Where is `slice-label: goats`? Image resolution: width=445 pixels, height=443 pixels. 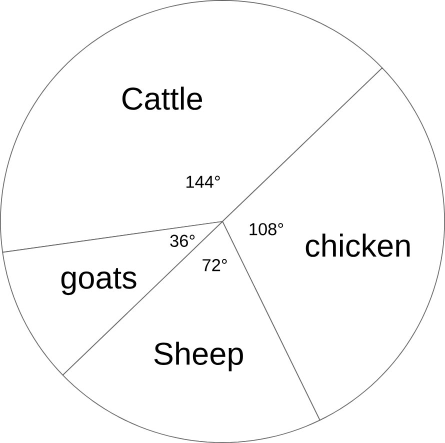
slice-label: goats is located at coordinates (98, 282).